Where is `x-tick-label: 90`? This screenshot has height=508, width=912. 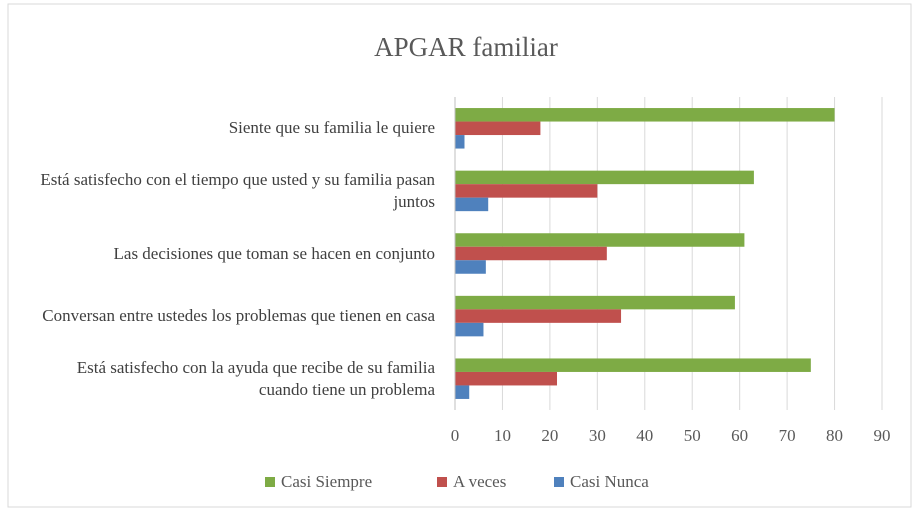 x-tick-label: 90 is located at coordinates (882, 435).